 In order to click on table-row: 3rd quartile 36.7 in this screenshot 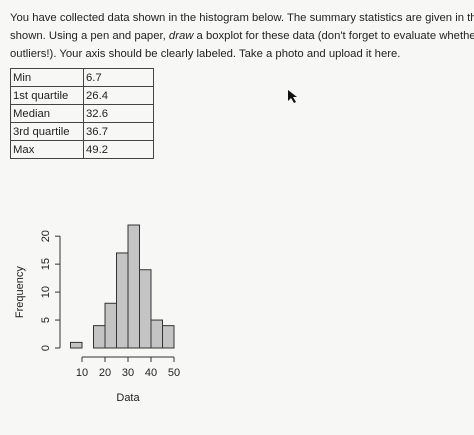, I will do `click(82, 131)`.